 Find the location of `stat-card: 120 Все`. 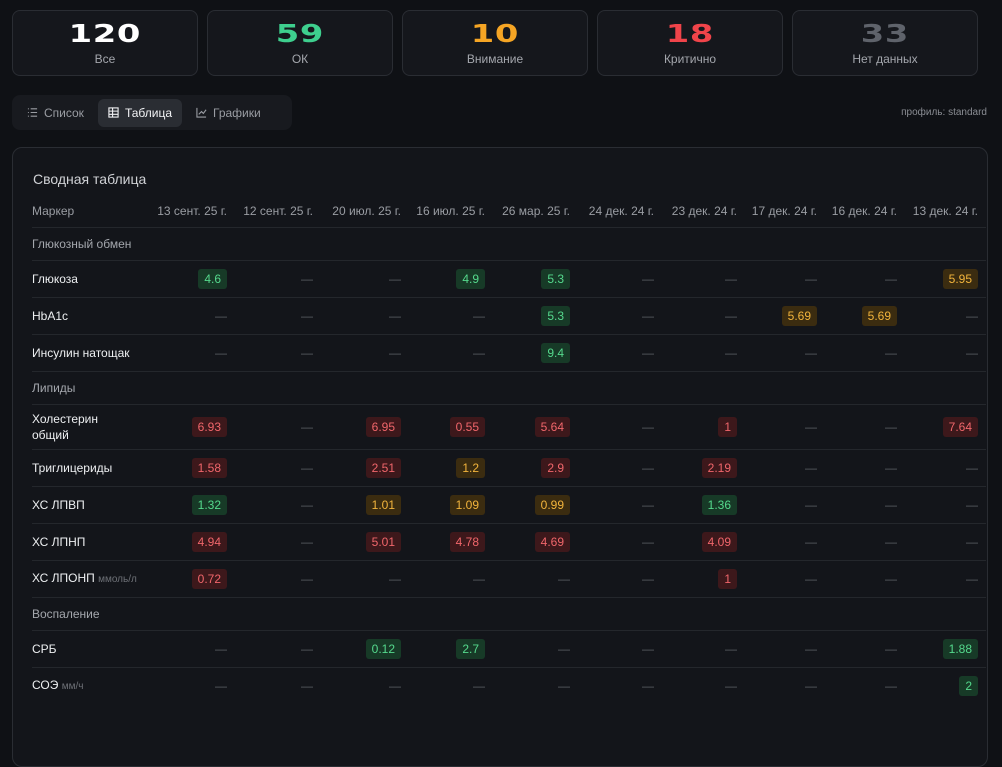

stat-card: 120 Все is located at coordinates (105, 43).